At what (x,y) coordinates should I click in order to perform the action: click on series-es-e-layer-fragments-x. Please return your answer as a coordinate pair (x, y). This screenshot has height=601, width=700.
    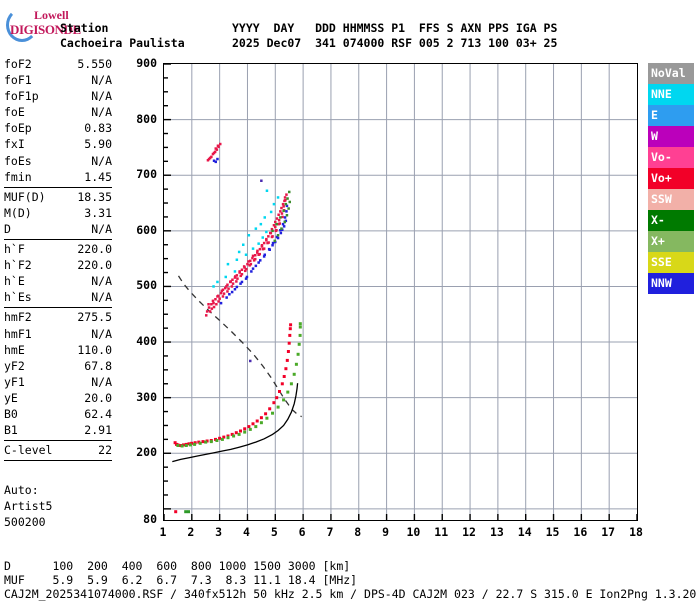
    Looking at the image, I should click on (187, 512).